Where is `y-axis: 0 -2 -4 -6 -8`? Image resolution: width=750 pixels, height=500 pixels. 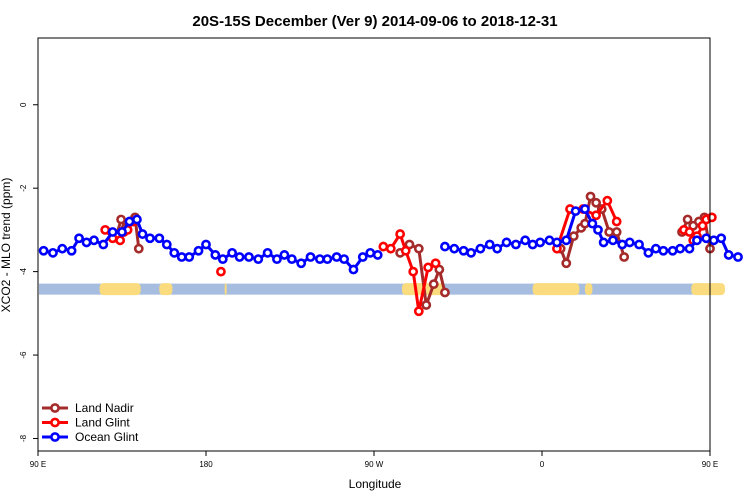
y-axis: 0 -2 -4 -6 -8 is located at coordinates (28, 272).